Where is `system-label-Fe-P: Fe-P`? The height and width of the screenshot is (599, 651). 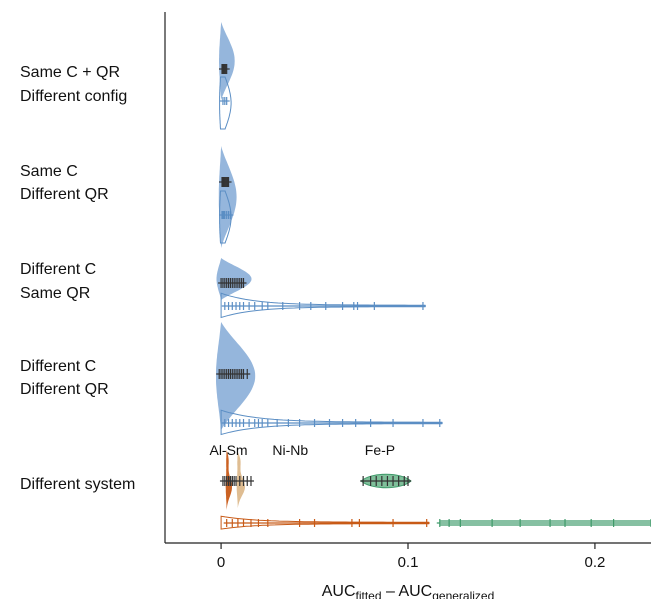
system-label-Fe-P: Fe-P is located at coordinates (380, 450).